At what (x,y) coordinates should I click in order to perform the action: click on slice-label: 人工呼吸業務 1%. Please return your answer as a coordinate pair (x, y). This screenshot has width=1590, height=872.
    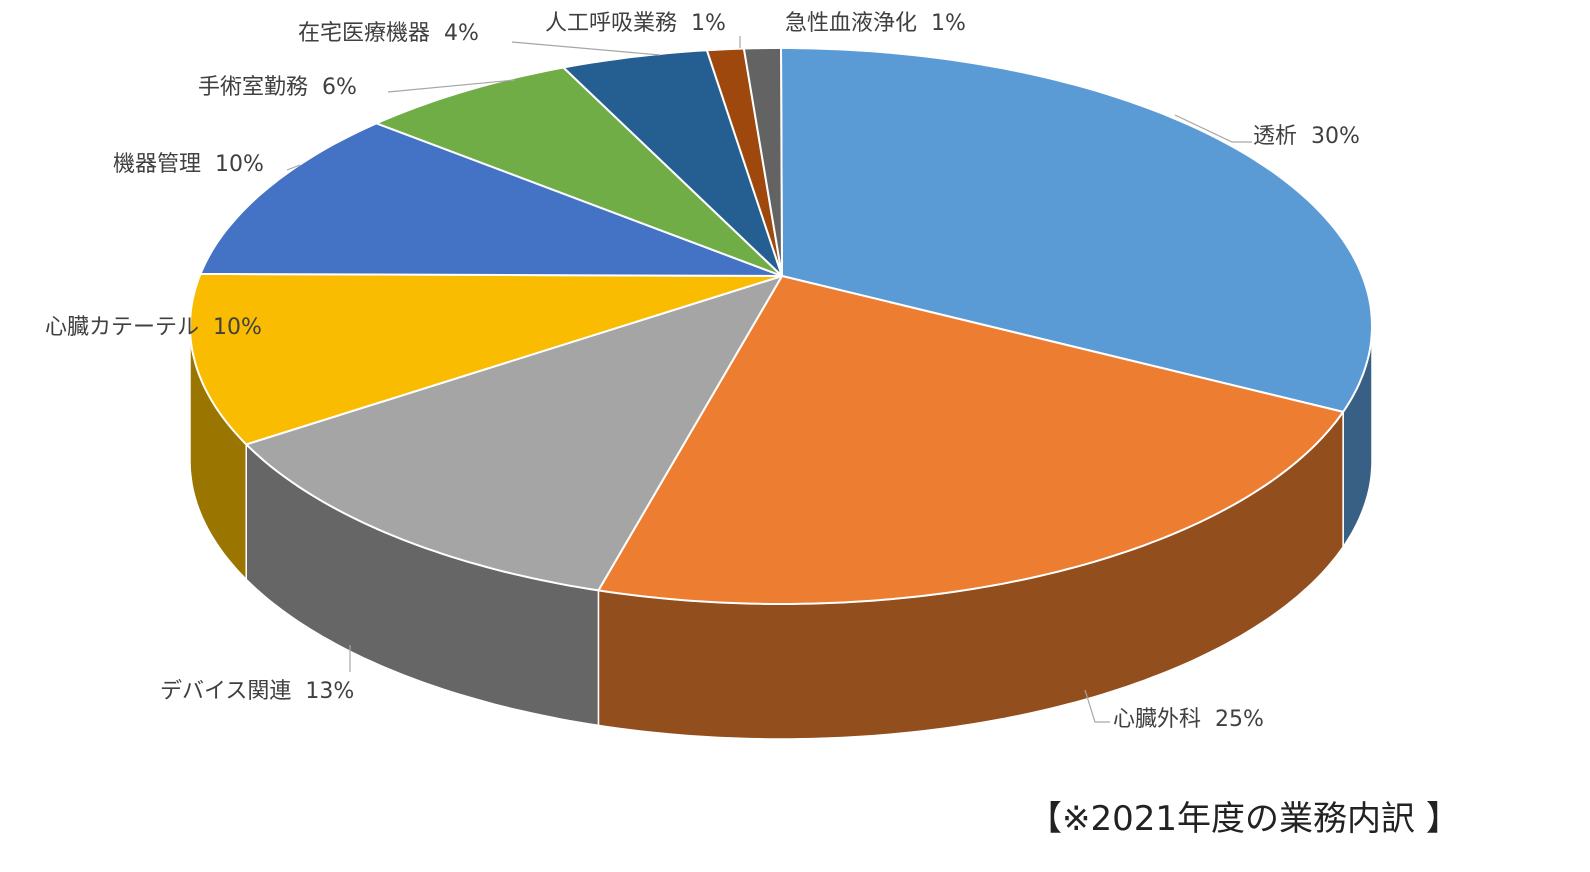
    Looking at the image, I should click on (635, 23).